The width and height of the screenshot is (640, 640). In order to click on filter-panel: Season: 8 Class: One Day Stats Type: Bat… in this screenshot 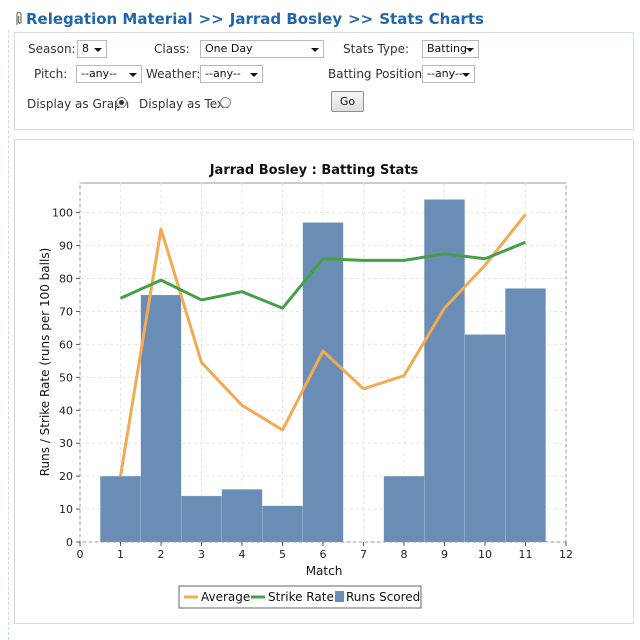, I will do `click(324, 81)`.